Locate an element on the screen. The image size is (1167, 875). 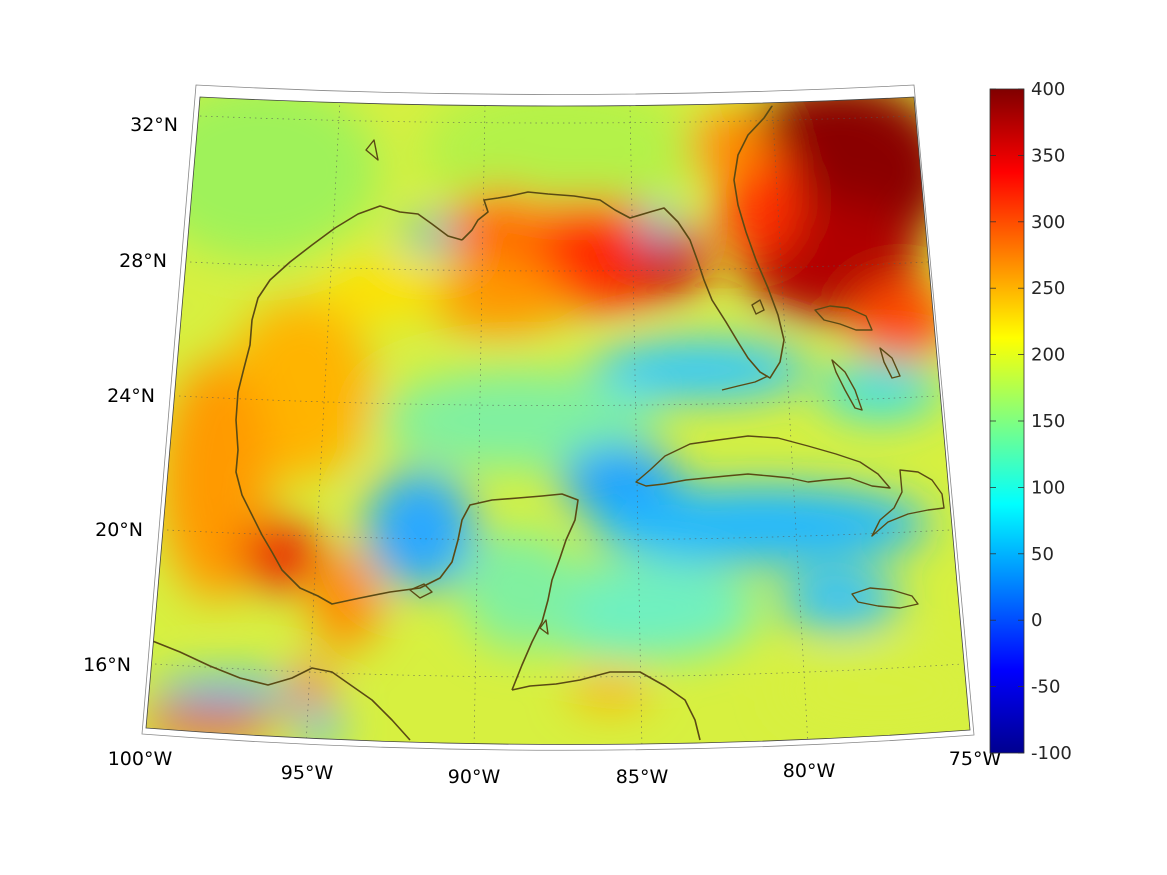
colorbar-tick-label: -100 is located at coordinates (1051, 753).